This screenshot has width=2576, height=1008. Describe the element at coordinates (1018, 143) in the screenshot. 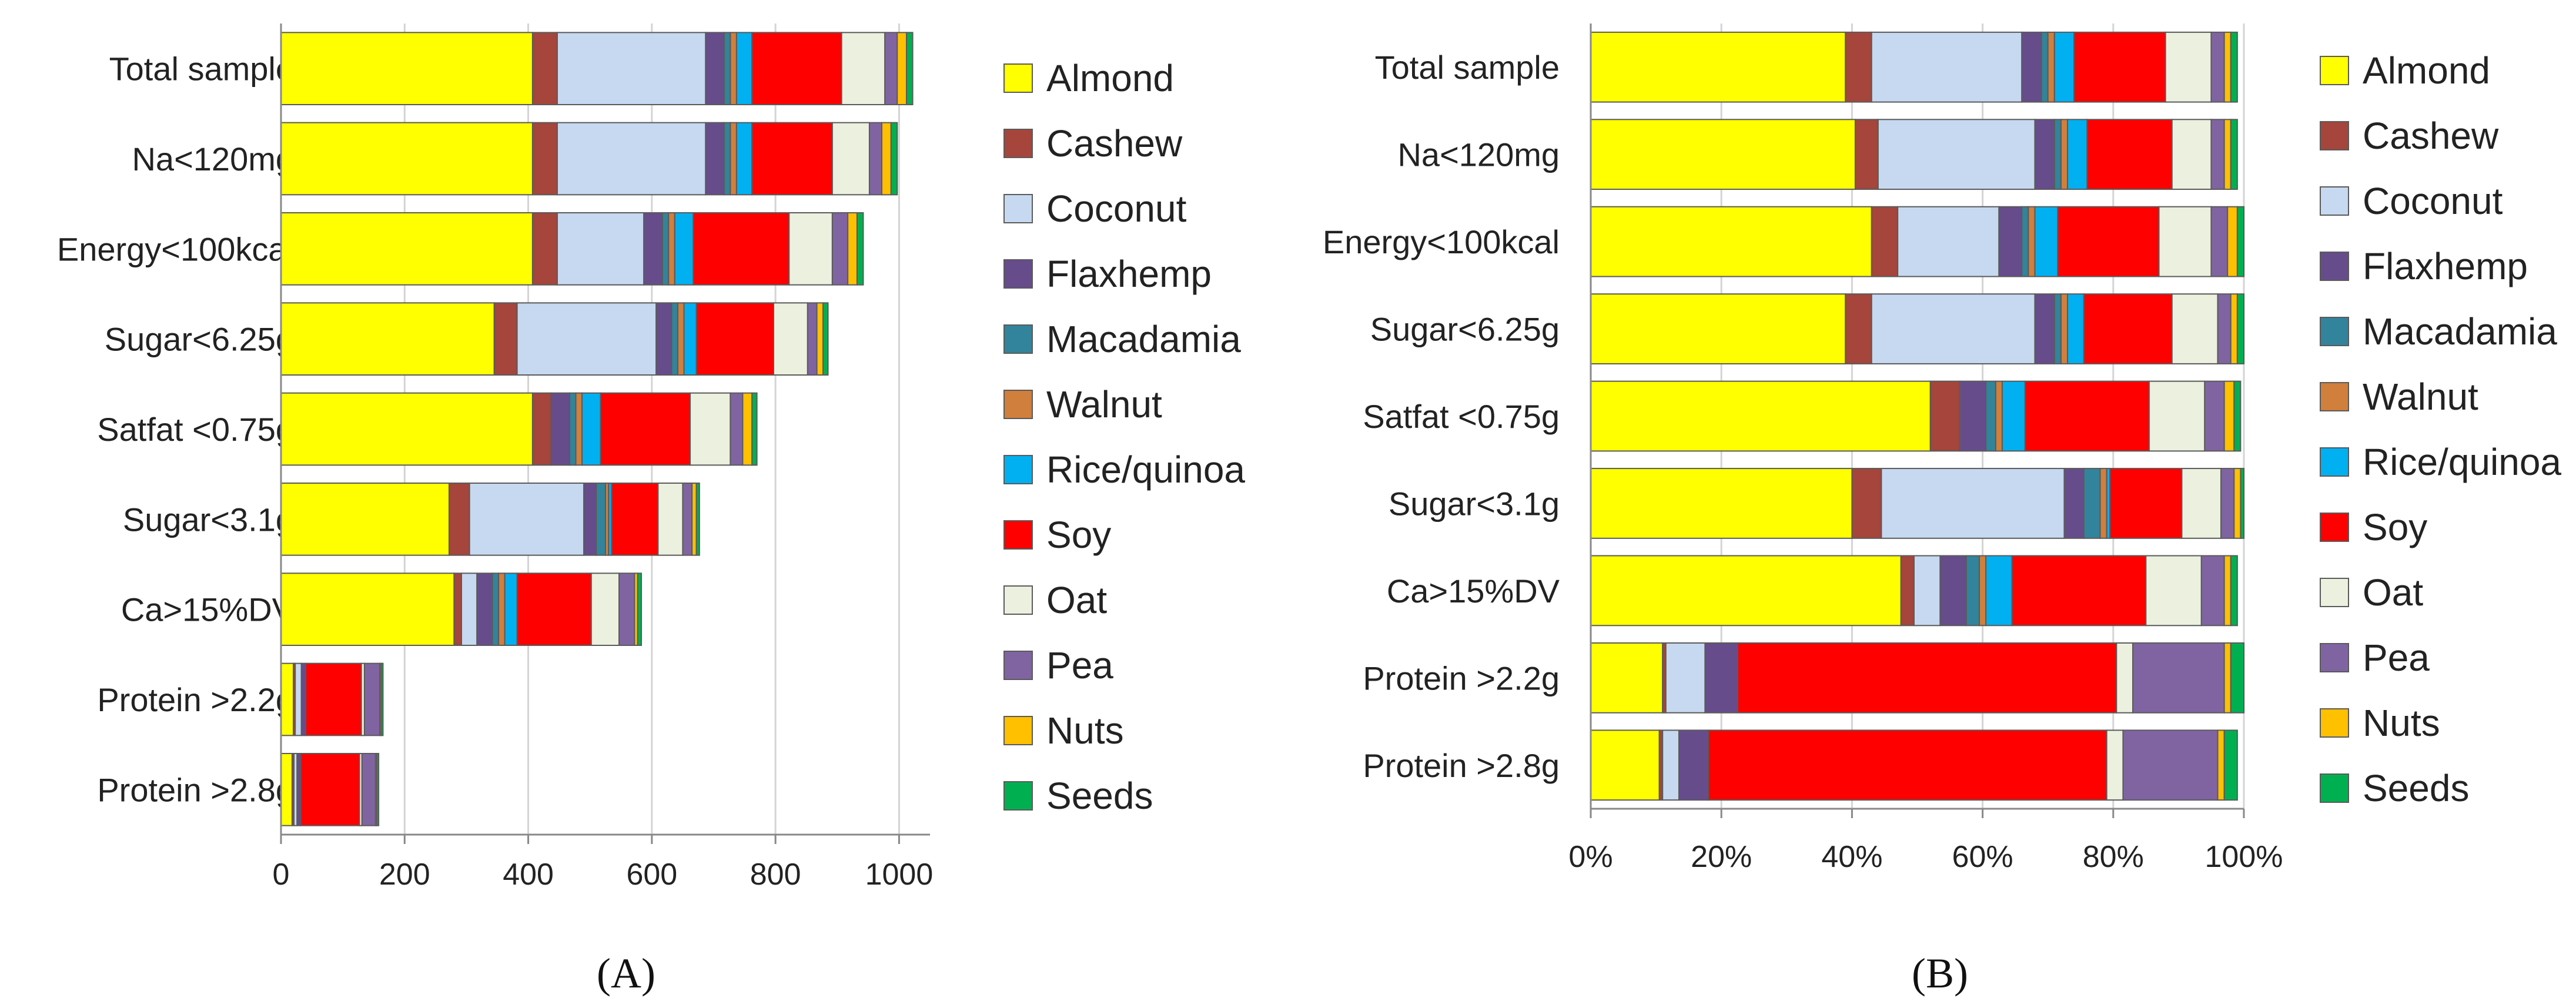

I see `legend-swatch-cashew` at that location.